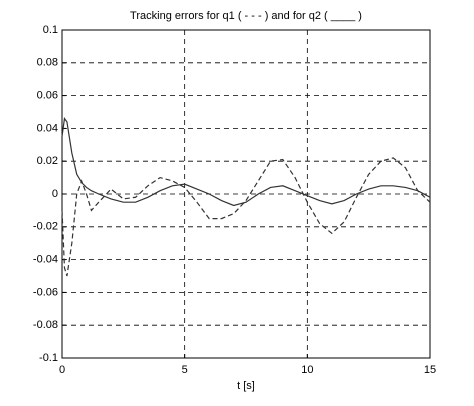 This screenshot has height=406, width=474. What do you see at coordinates (48, 358) in the screenshot?
I see `y-tick-label: -0.1` at bounding box center [48, 358].